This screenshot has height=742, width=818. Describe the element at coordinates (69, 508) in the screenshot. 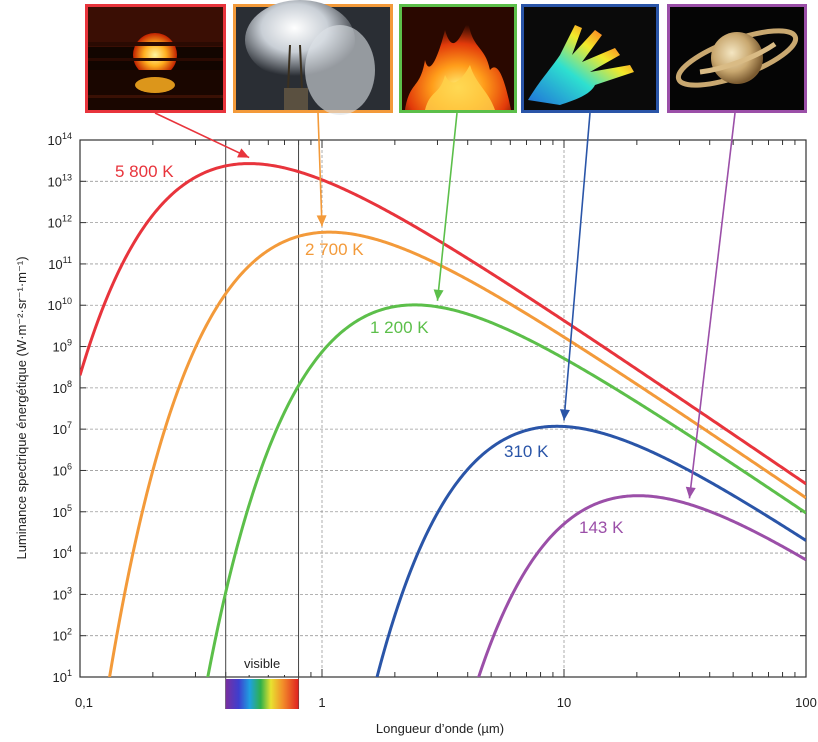

I see `y-tick-exponent: 5` at that location.